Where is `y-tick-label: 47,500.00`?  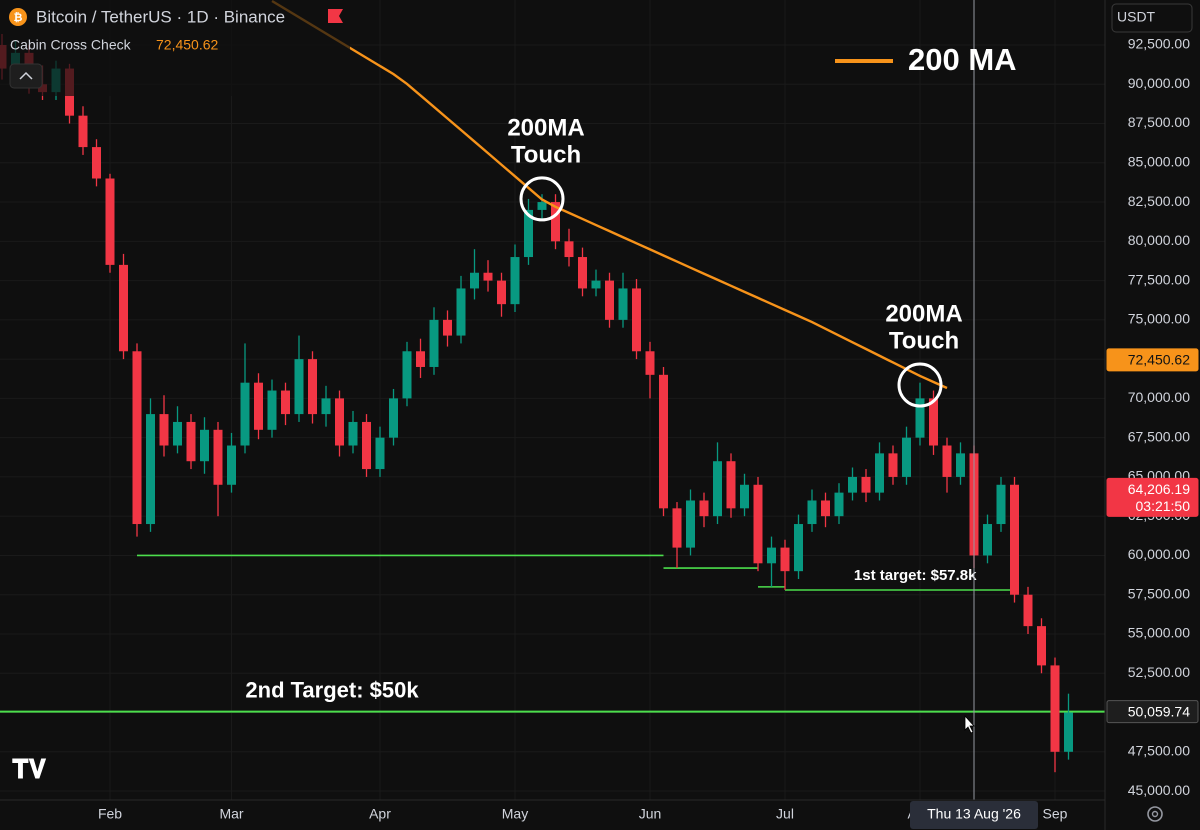
y-tick-label: 47,500.00 is located at coordinates (1159, 750).